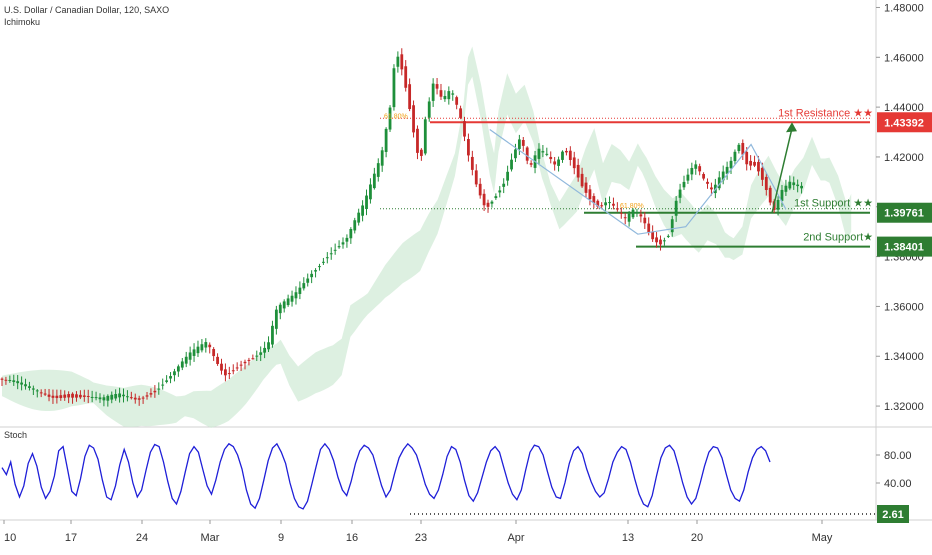 This screenshot has height=555, width=932. Describe the element at coordinates (697, 538) in the screenshot. I see `time-tick-label: 20` at that location.